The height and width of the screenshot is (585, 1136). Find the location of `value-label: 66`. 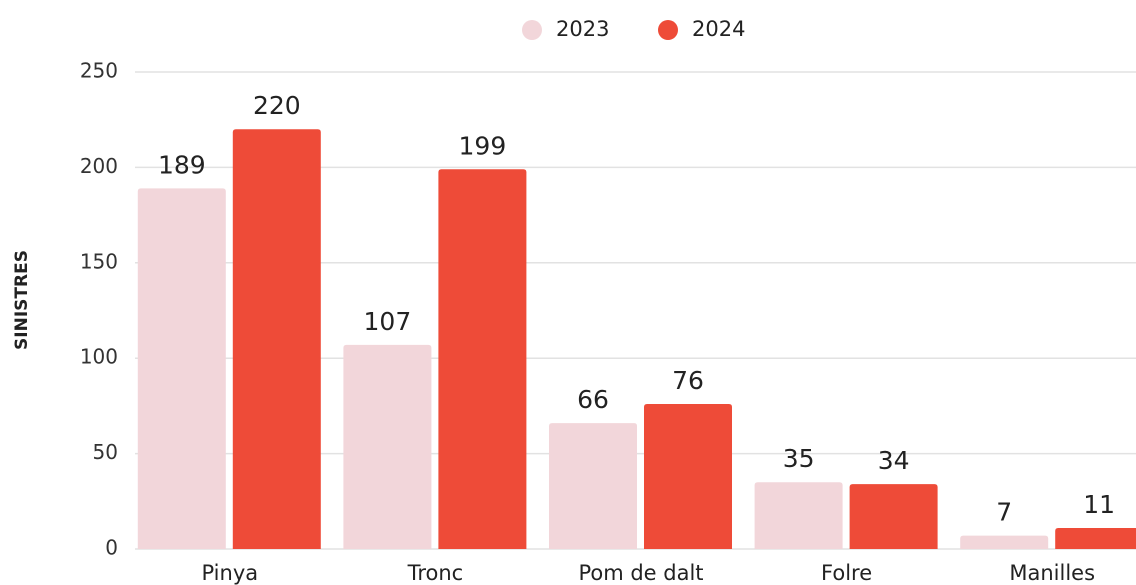

value-label: 66 is located at coordinates (593, 399).